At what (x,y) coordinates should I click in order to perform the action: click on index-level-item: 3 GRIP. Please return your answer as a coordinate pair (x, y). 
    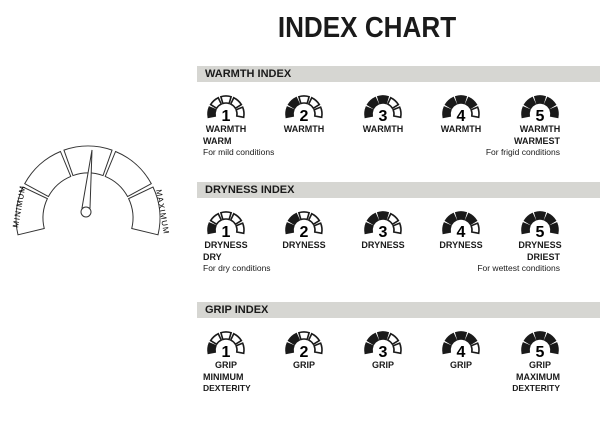
    Looking at the image, I should click on (383, 348).